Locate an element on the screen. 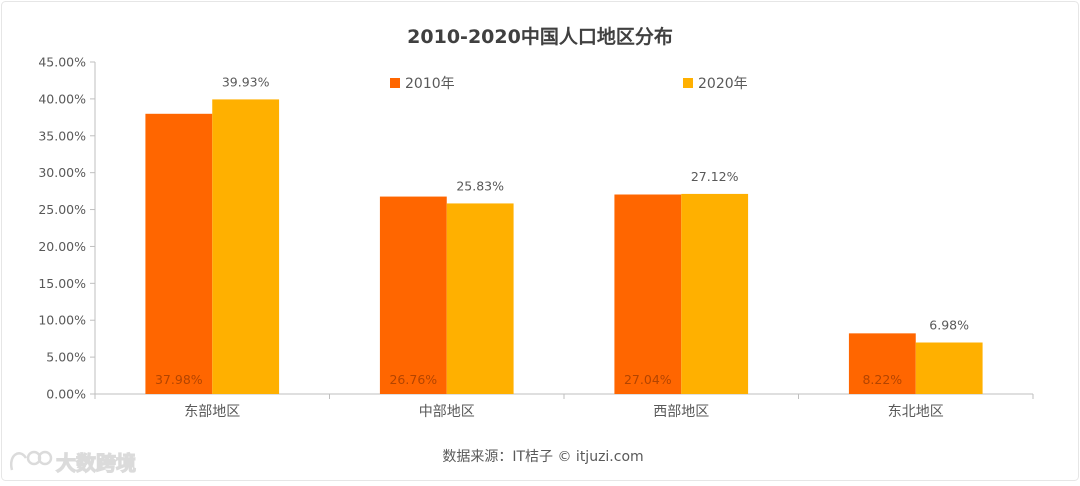 This screenshot has height=486, width=1080. y-tick-label: 20.00% is located at coordinates (62, 246).